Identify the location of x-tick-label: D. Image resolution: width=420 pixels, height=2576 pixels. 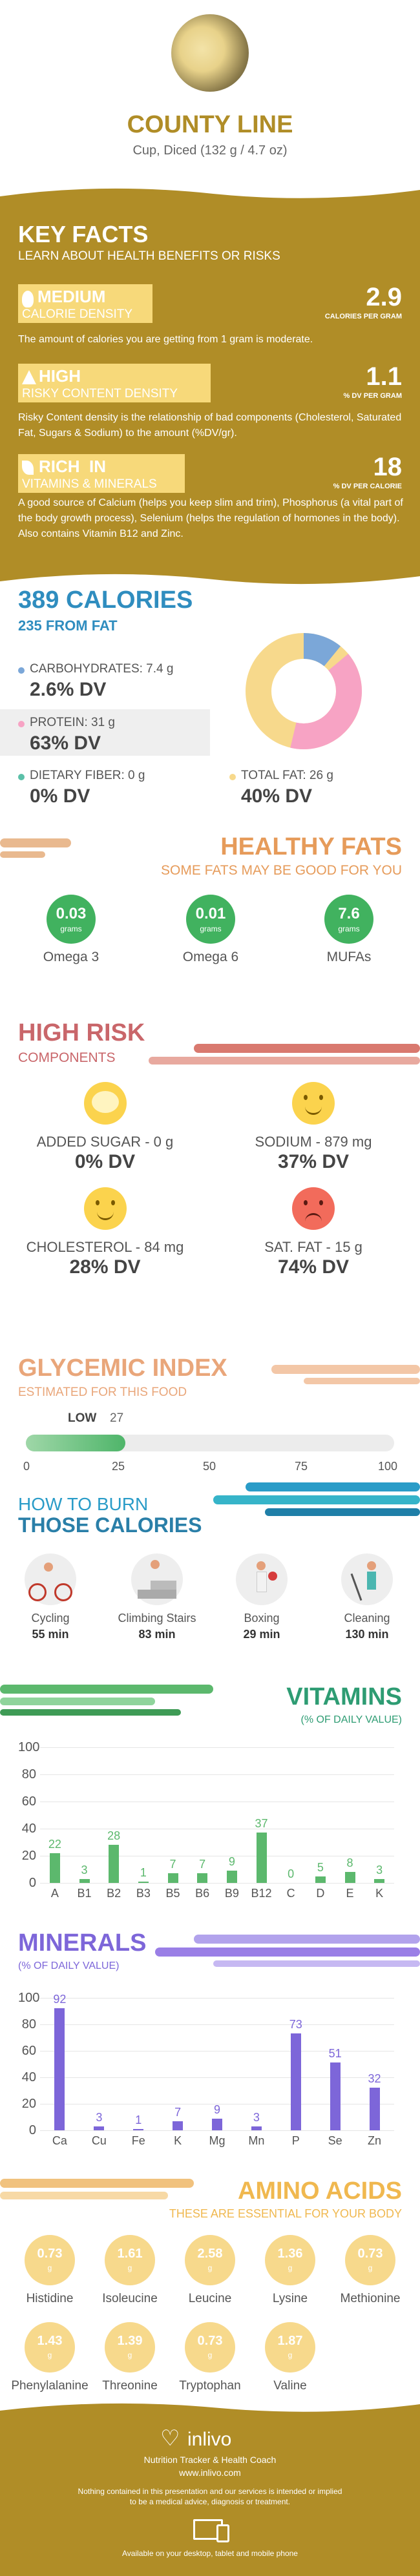
(320, 1893).